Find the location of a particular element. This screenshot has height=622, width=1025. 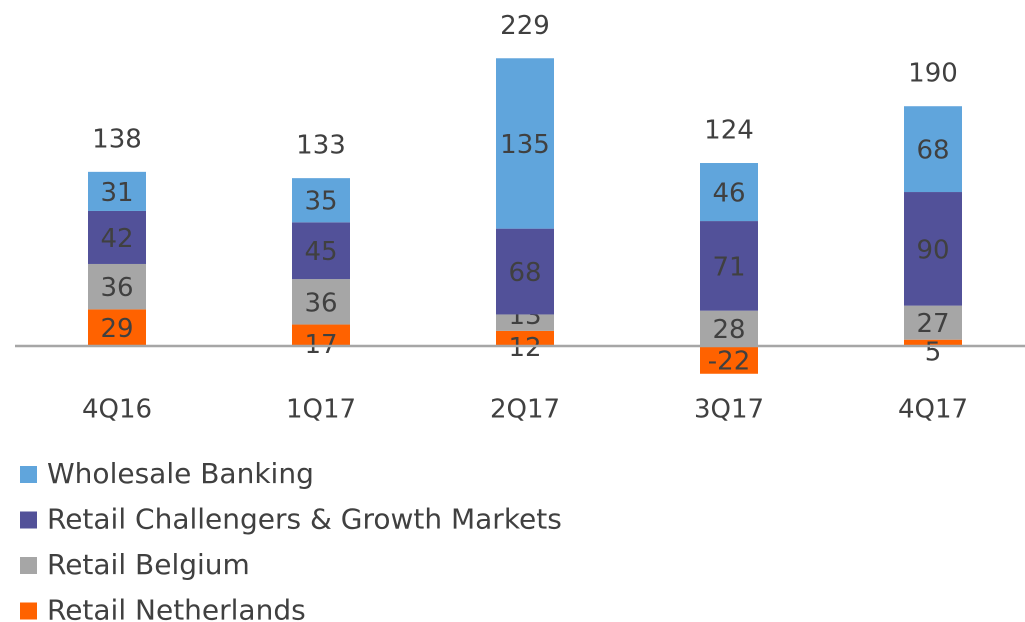

data-label: 42 is located at coordinates (116, 239).